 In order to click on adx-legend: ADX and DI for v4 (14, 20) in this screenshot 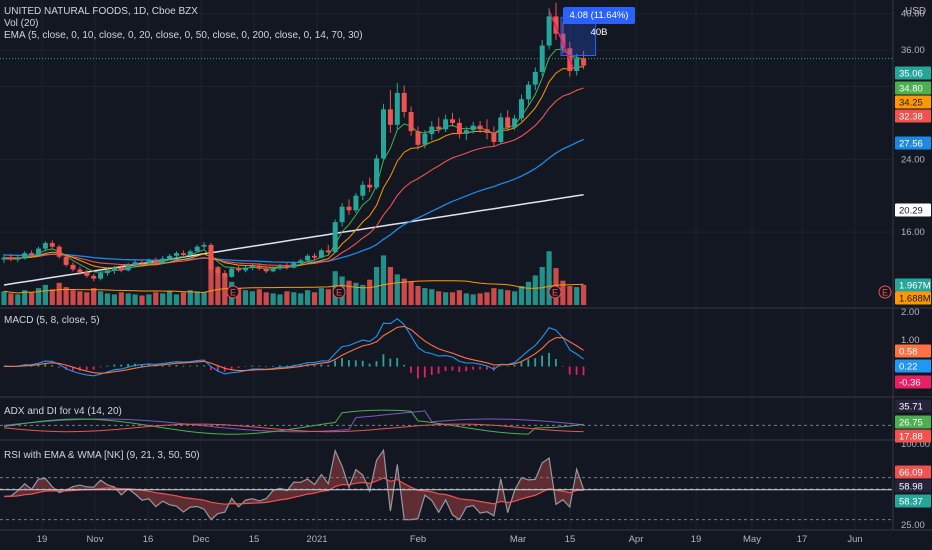, I will do `click(63, 412)`.